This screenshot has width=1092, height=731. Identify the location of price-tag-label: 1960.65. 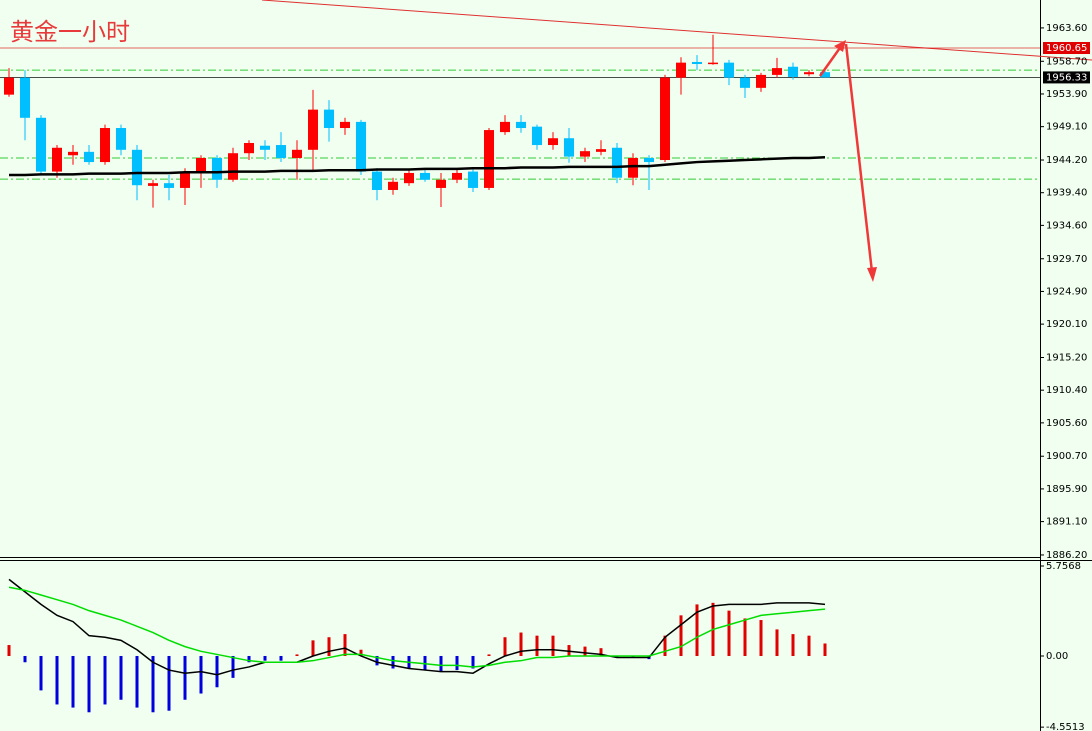
(1066, 48).